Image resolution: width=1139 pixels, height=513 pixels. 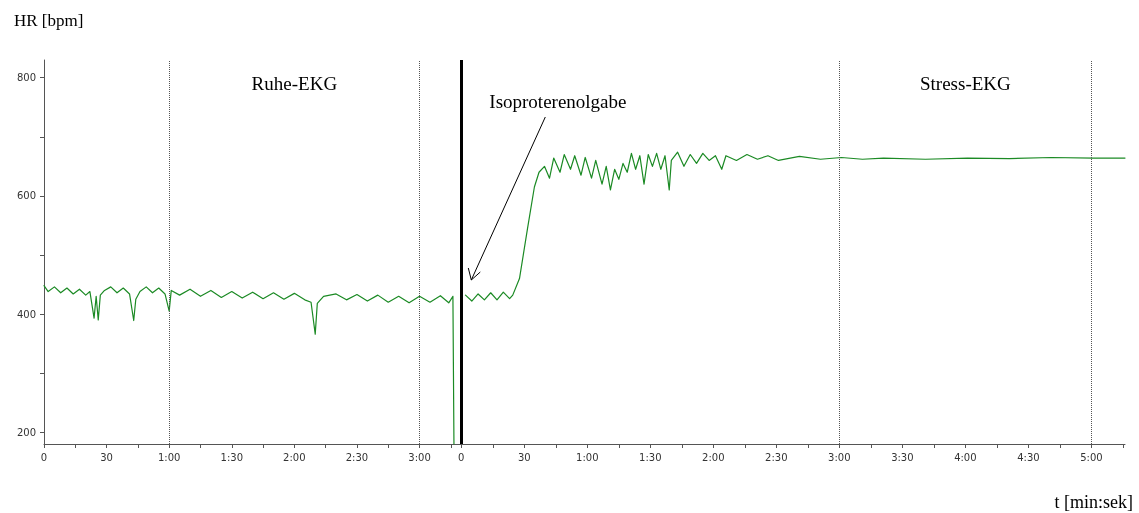 I want to click on y-tick-label: 400, so click(x=26, y=314).